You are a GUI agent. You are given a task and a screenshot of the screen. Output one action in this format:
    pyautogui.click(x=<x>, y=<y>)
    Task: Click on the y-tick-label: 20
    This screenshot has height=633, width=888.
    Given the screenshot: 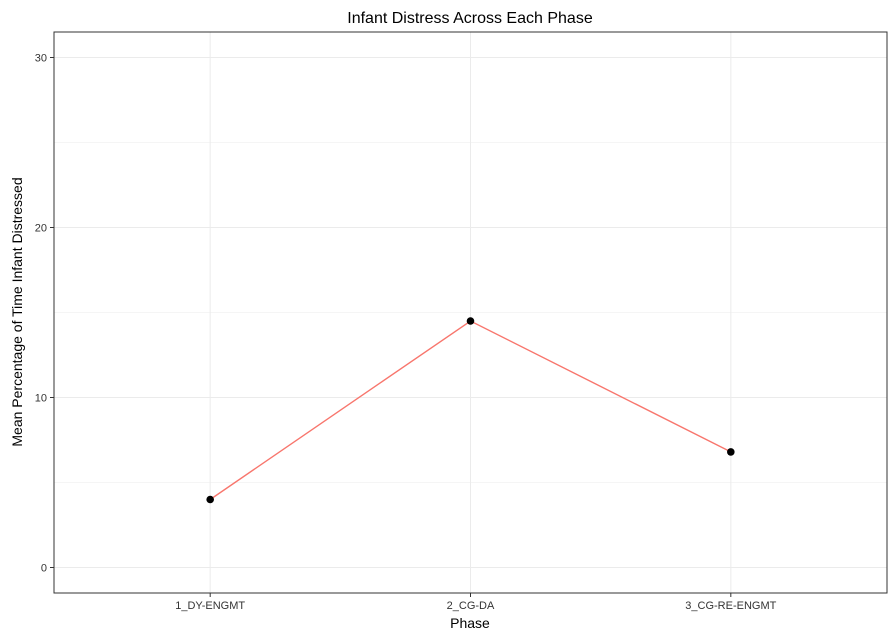 What is the action you would take?
    pyautogui.click(x=41, y=229)
    